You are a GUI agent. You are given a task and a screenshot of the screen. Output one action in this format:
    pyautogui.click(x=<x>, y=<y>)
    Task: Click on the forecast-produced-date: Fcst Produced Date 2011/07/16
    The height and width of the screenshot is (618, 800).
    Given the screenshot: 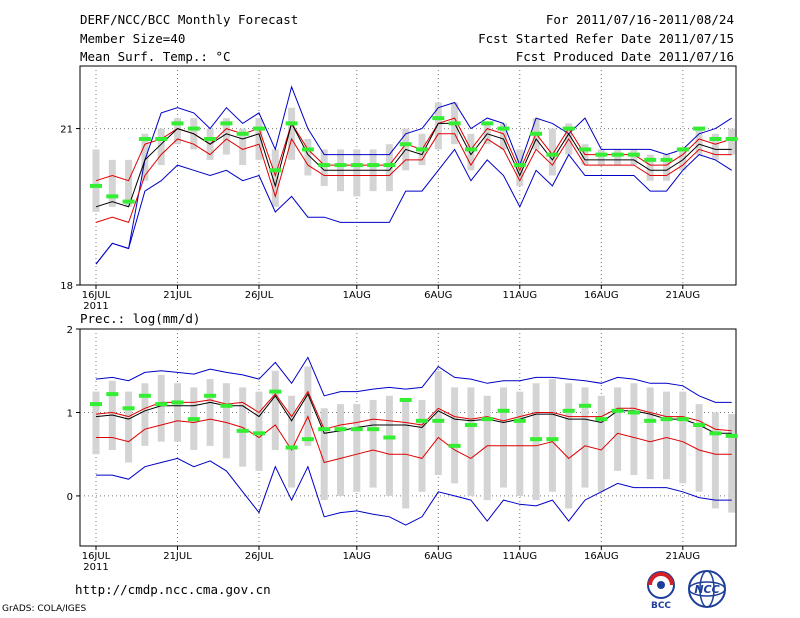 What is the action you would take?
    pyautogui.click(x=624, y=56)
    